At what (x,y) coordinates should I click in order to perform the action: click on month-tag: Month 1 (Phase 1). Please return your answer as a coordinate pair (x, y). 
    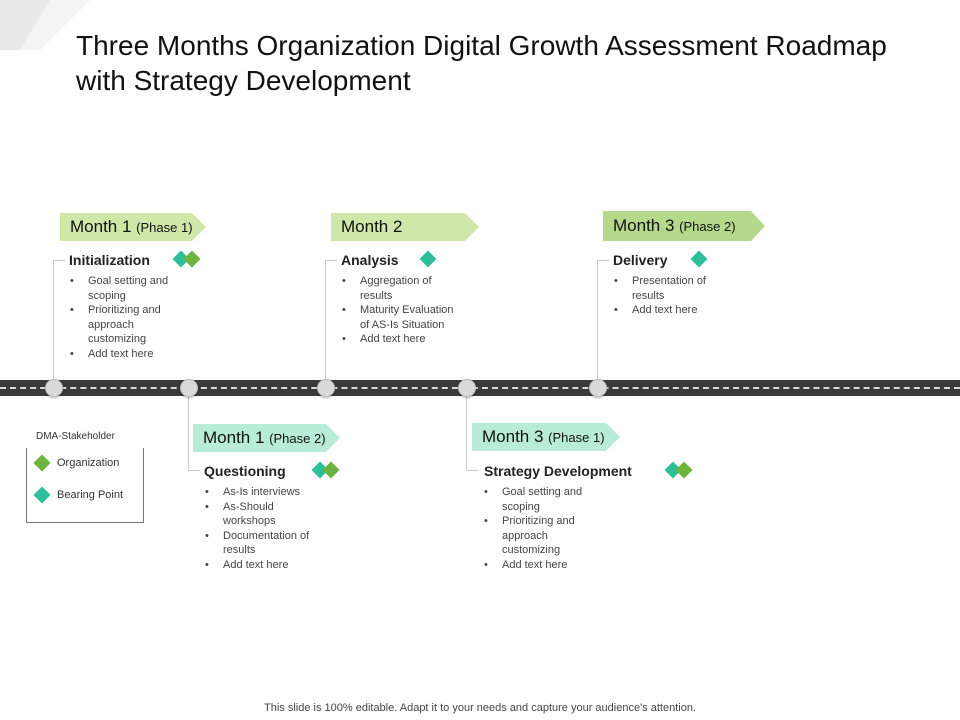
    Looking at the image, I should click on (133, 227).